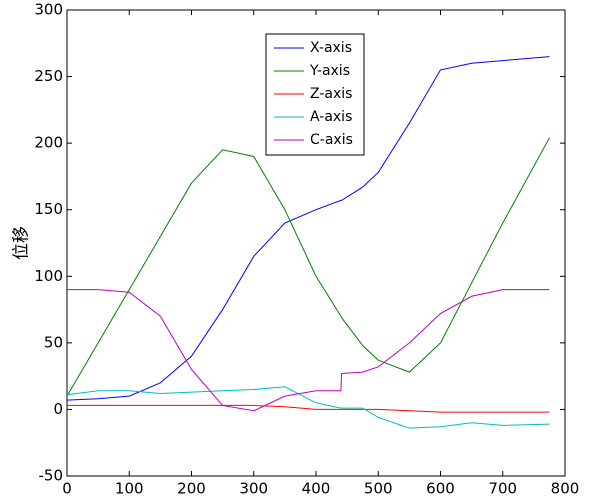  What do you see at coordinates (48, 10) in the screenshot?
I see `y-tick-label: 300` at bounding box center [48, 10].